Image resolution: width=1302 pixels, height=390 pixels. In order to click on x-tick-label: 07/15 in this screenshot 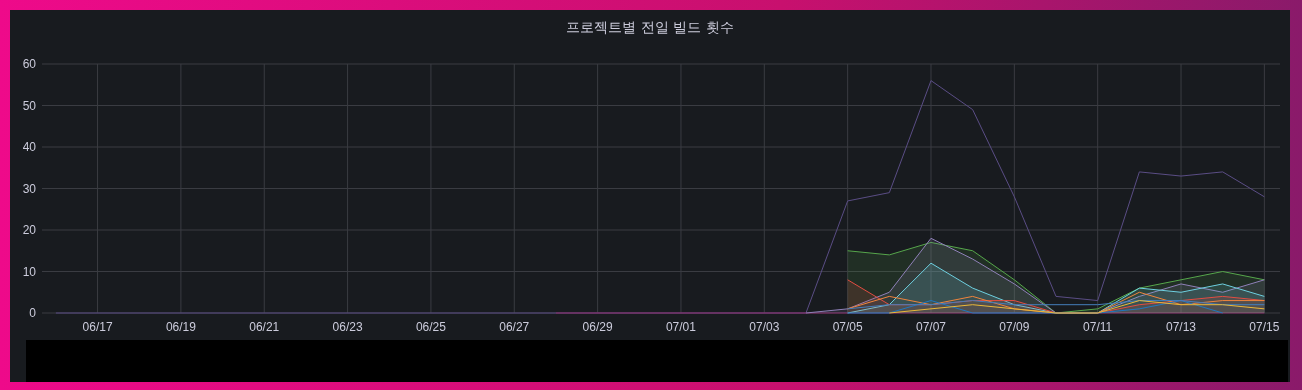, I will do `click(1264, 327)`.